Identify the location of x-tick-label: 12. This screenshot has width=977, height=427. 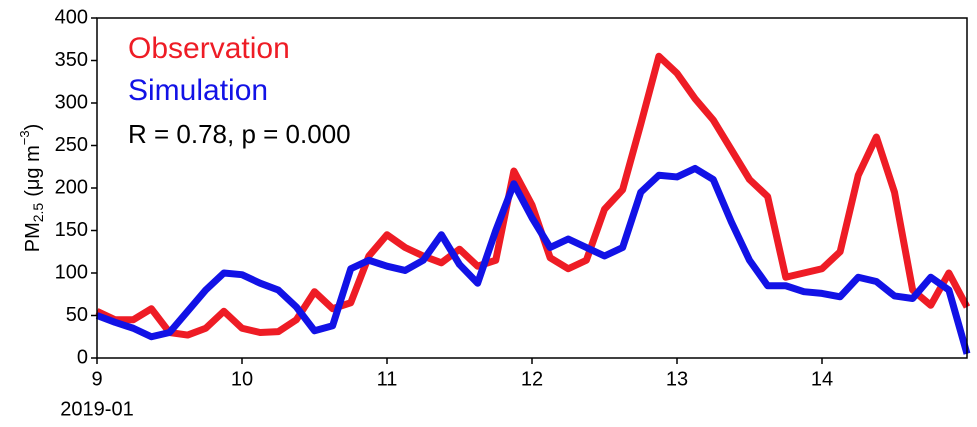
(532, 379).